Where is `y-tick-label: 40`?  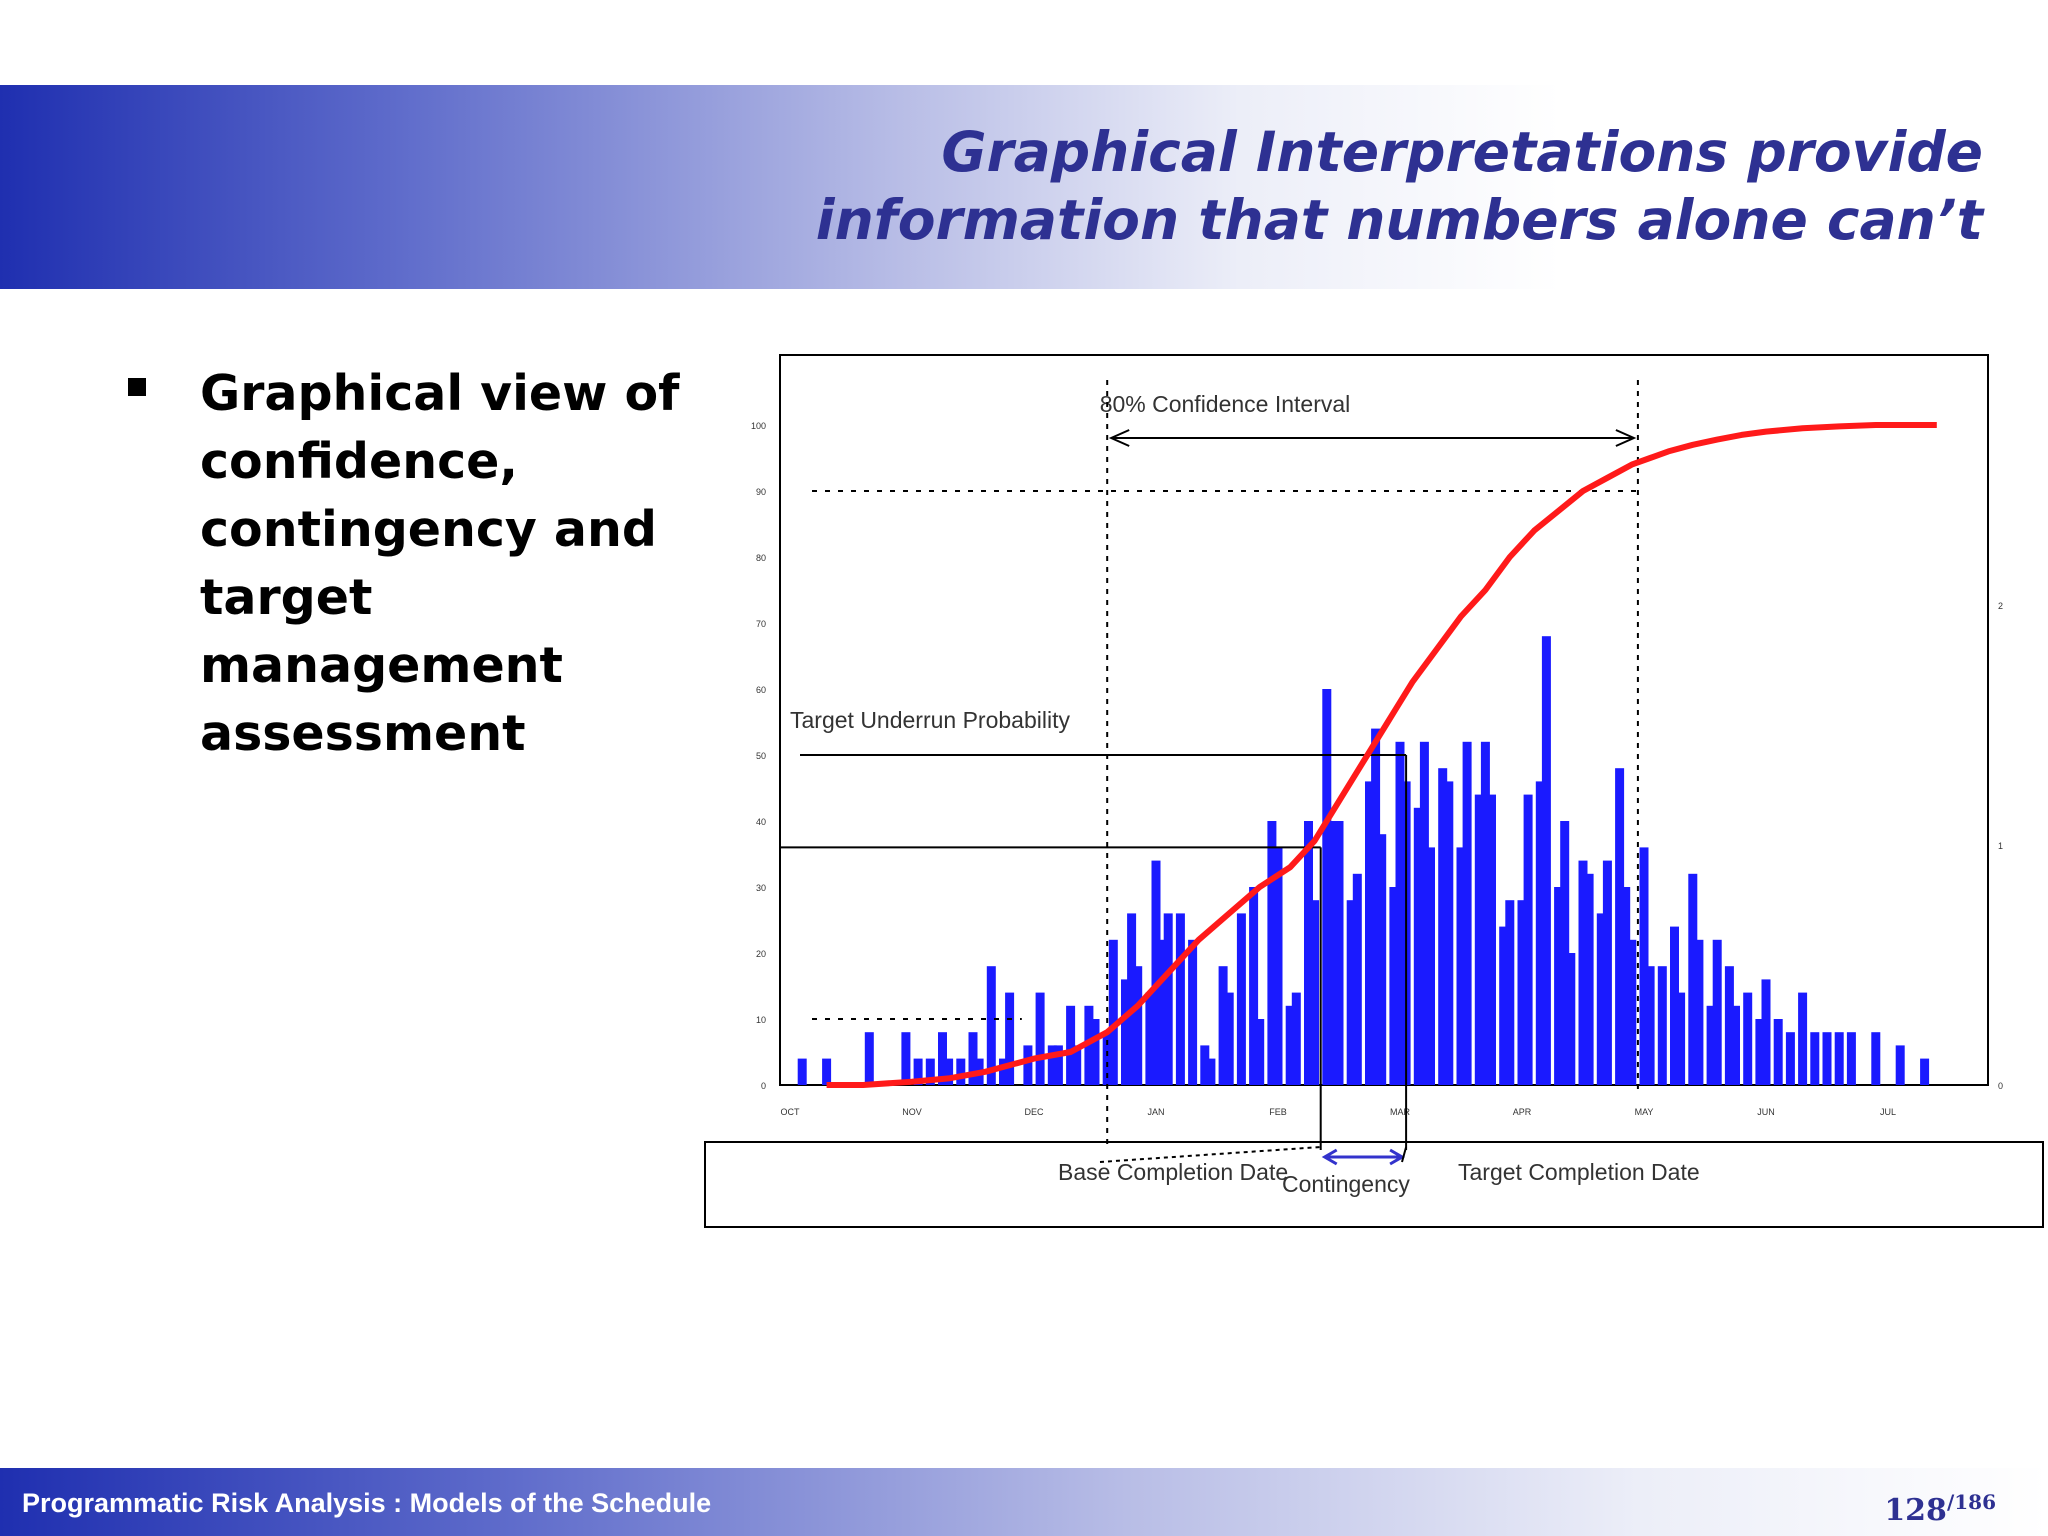 y-tick-label: 40 is located at coordinates (761, 822).